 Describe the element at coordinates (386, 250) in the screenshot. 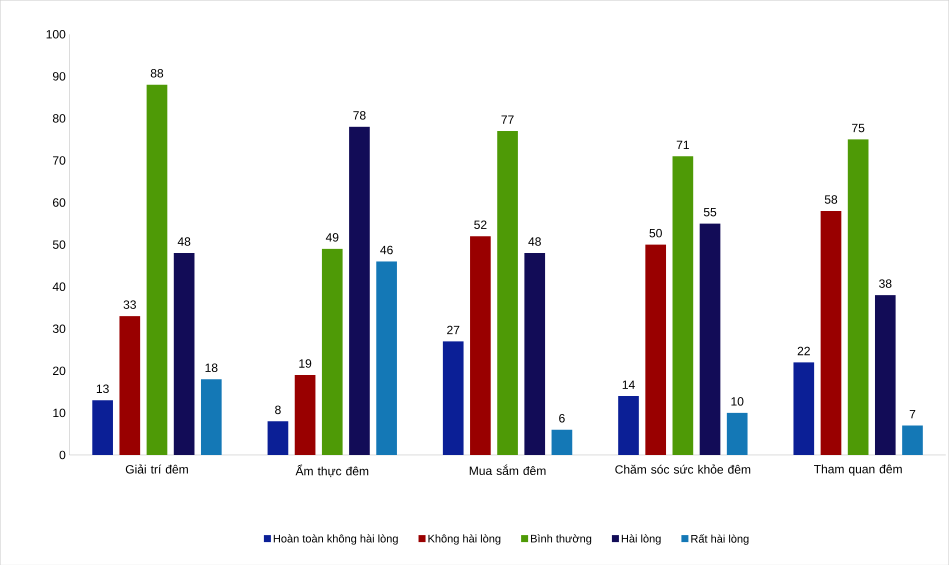

I see `data-label: 46` at that location.